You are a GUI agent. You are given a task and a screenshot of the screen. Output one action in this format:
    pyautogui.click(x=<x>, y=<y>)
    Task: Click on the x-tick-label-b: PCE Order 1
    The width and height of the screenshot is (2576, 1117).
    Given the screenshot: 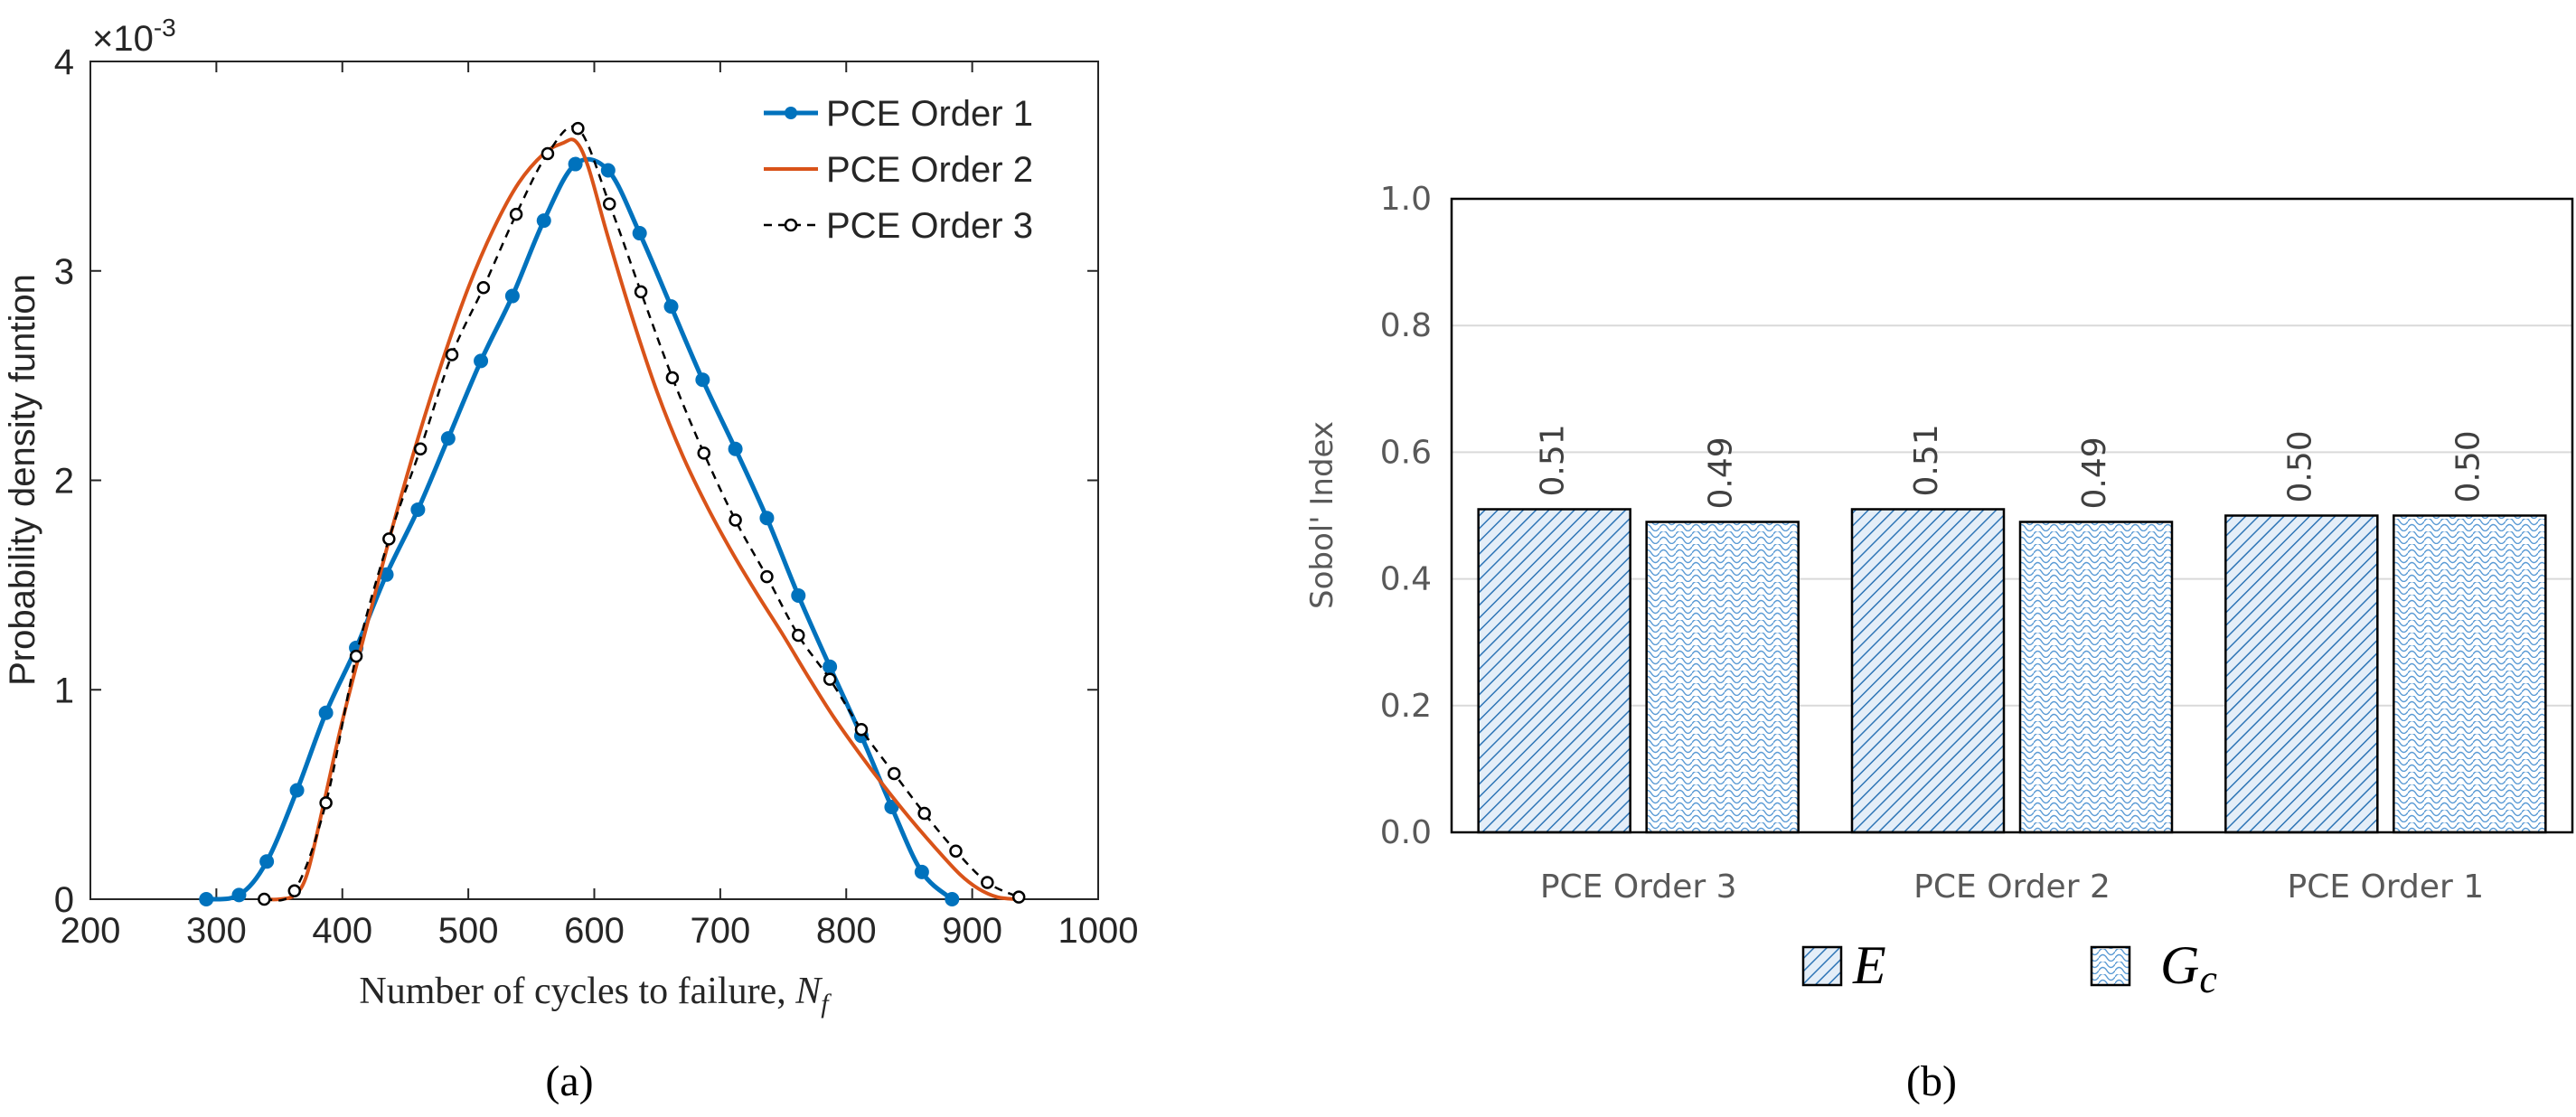 What is the action you would take?
    pyautogui.click(x=2385, y=887)
    